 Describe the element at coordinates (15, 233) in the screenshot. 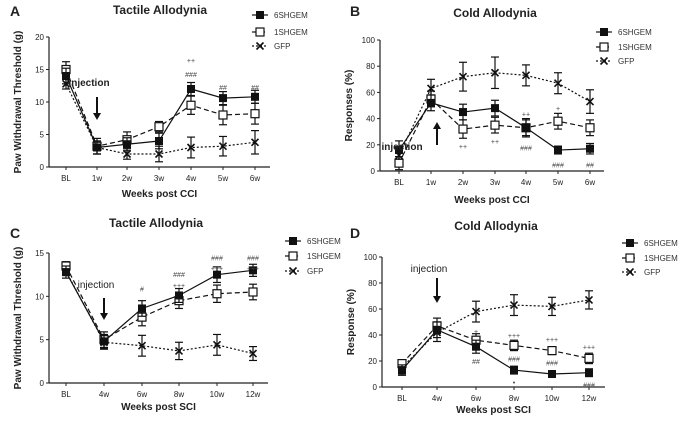

I see `panel-label: C` at that location.